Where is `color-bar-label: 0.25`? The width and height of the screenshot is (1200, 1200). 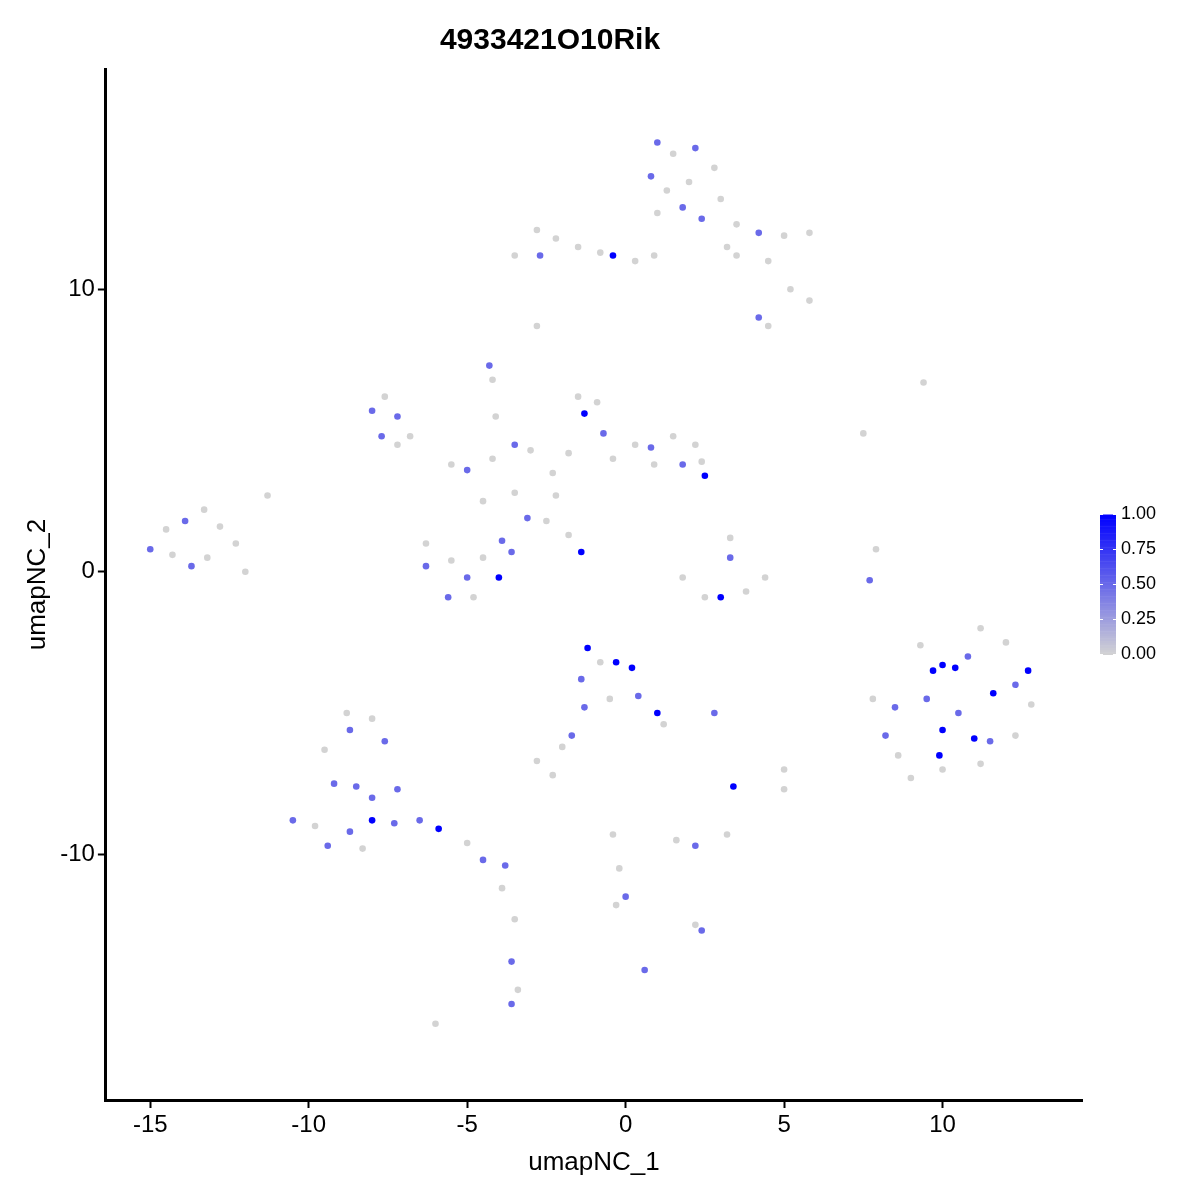
color-bar-label: 0.25 is located at coordinates (1139, 618).